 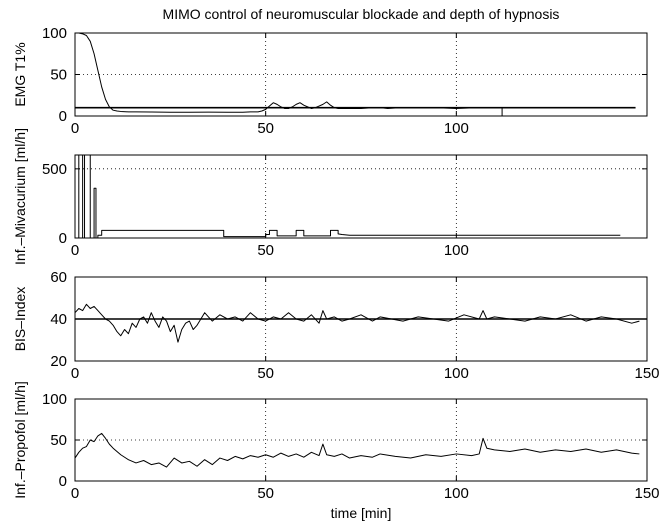 I want to click on emg-axes-frame, so click(x=361, y=74).